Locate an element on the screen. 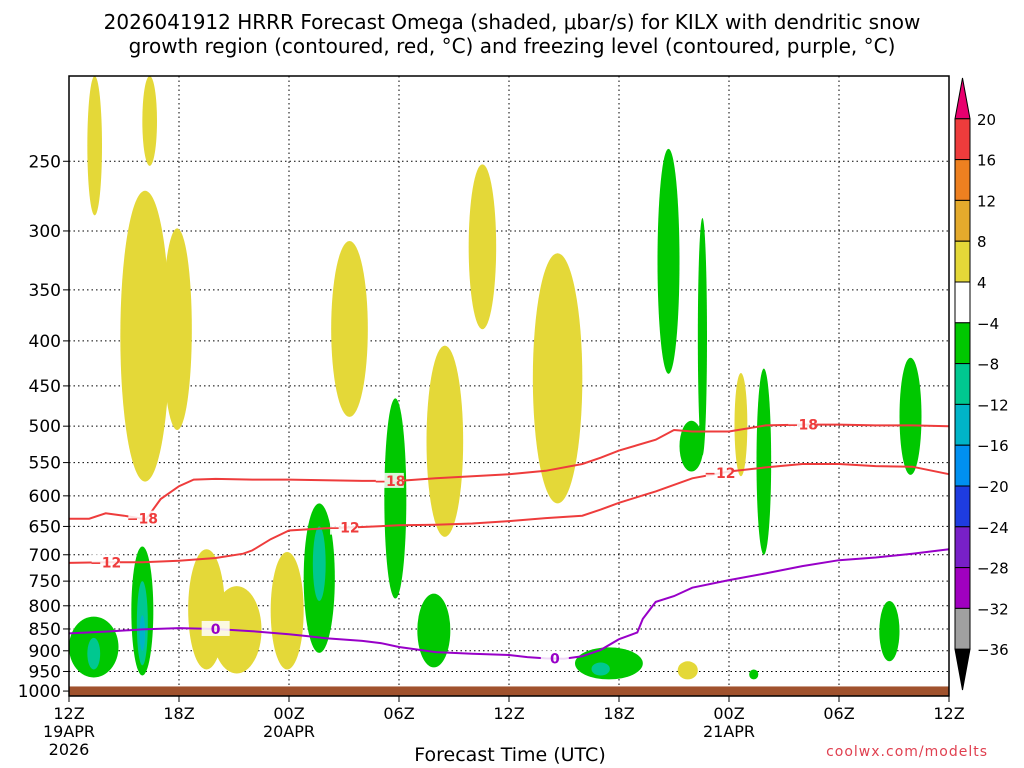 The image size is (1024, 768). colorbar-label-11: −28 is located at coordinates (993, 569).